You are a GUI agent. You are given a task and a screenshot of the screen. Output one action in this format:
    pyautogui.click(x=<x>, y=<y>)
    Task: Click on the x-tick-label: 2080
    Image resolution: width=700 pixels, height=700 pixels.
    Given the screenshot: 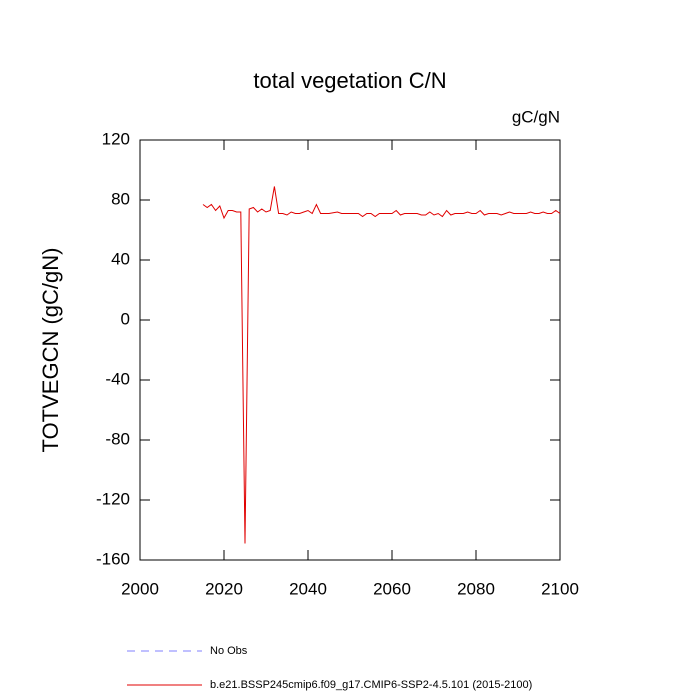 What is the action you would take?
    pyautogui.click(x=476, y=588)
    